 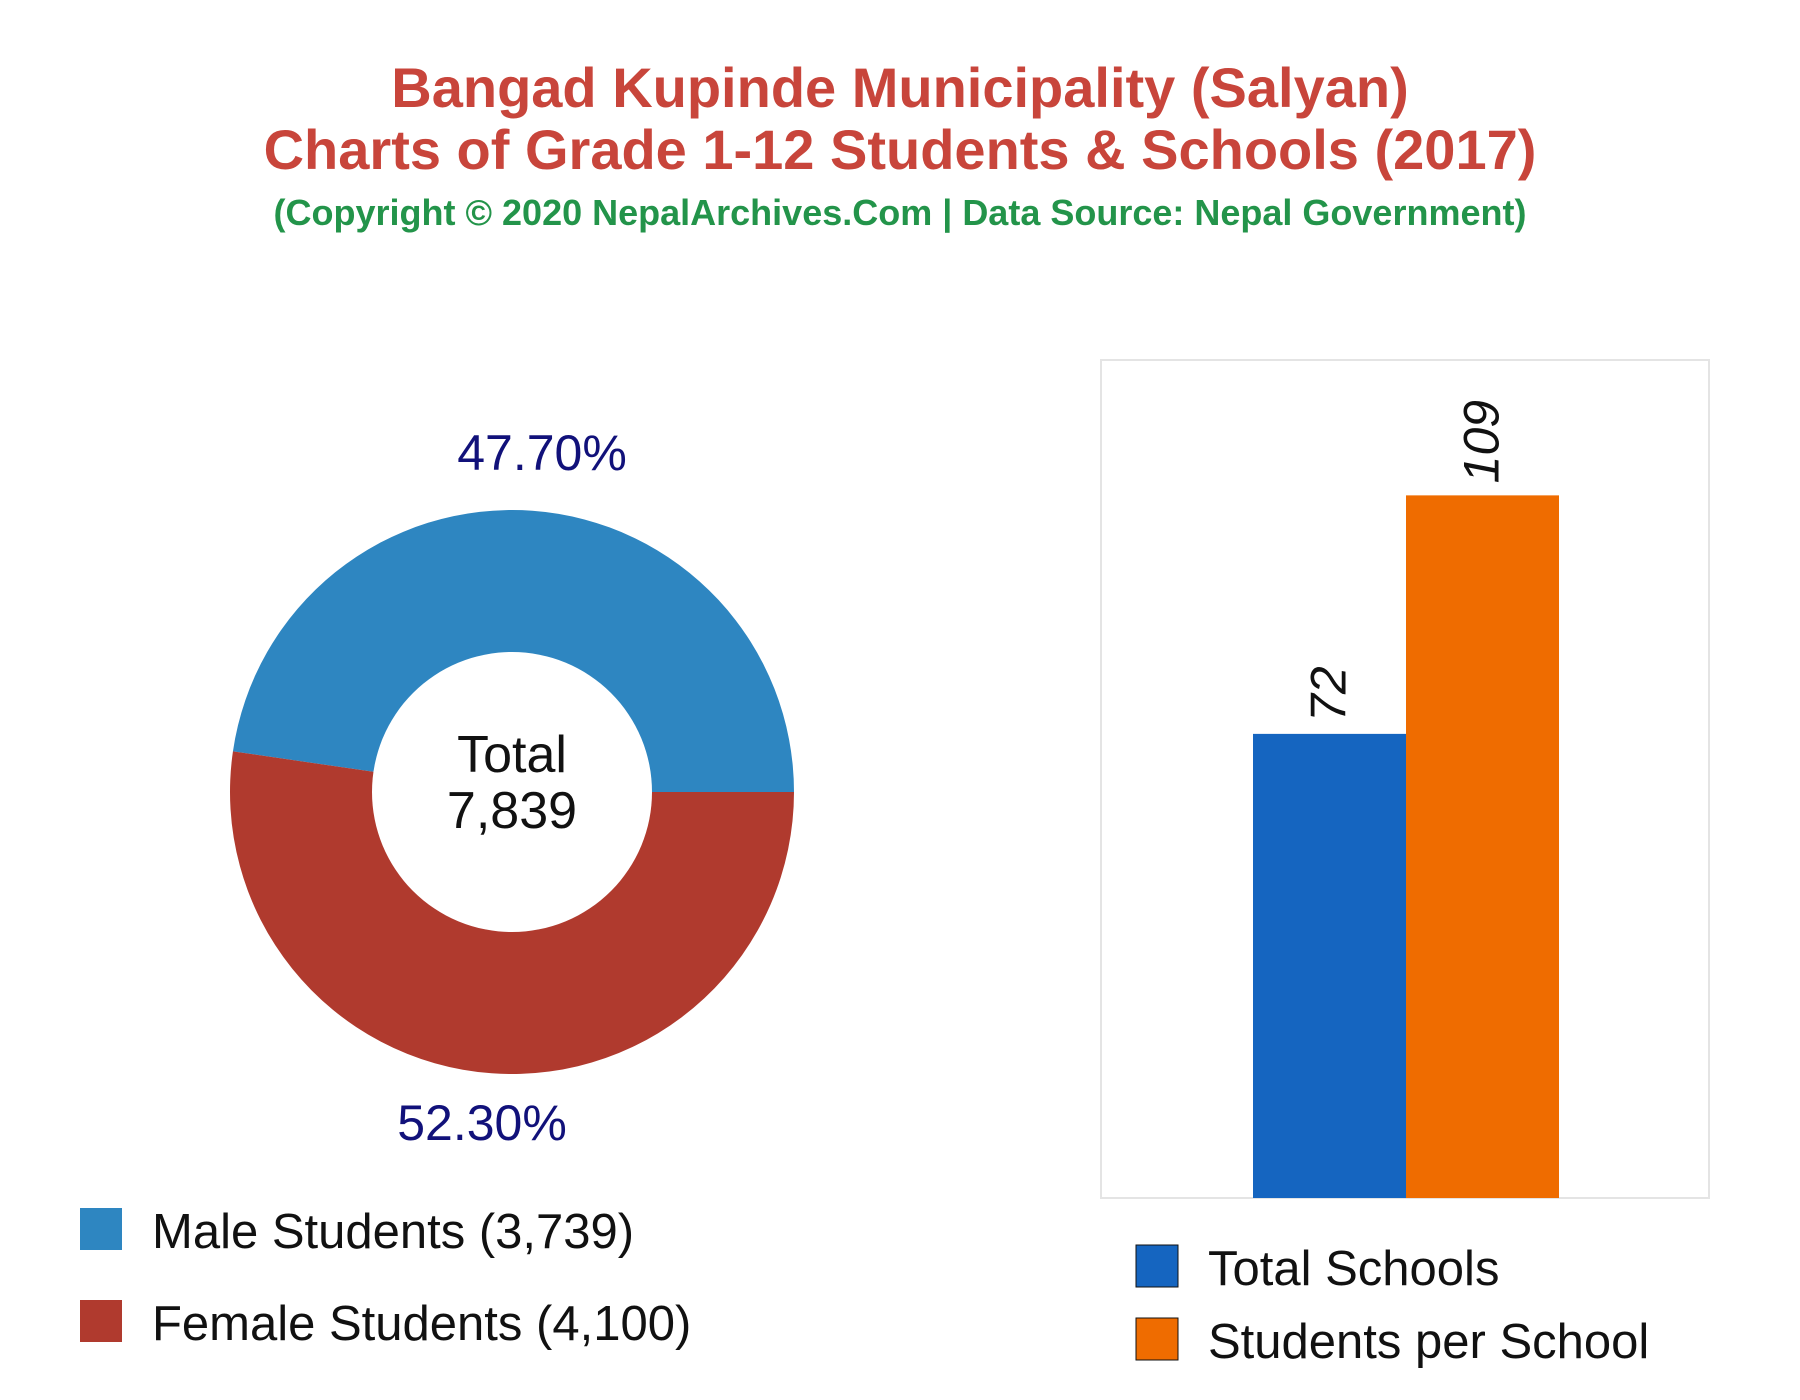 I want to click on legend-students-per-school-label: Students per School, so click(x=1428, y=1342).